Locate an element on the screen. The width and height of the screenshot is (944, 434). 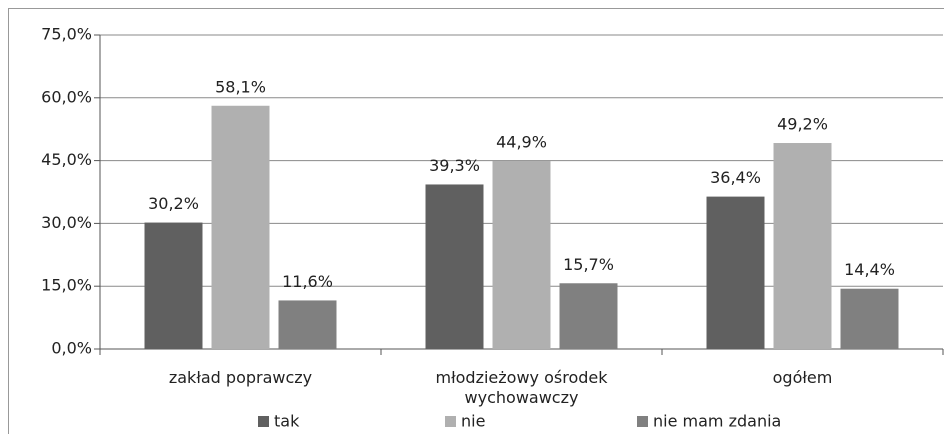
data-label: 30,2% is located at coordinates (173, 203).